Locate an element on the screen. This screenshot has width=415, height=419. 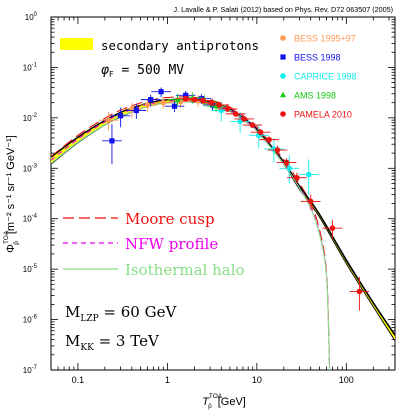
y-tick-label: 10⁻¹ is located at coordinates (30, 67).